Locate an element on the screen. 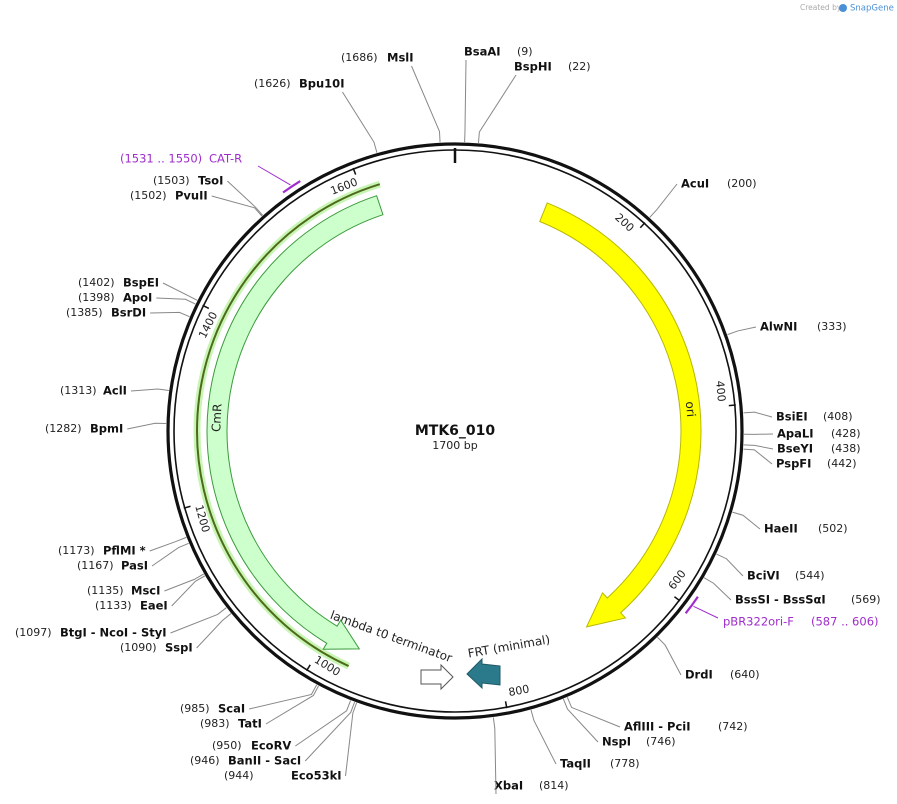  frt-arrow is located at coordinates (483, 673).